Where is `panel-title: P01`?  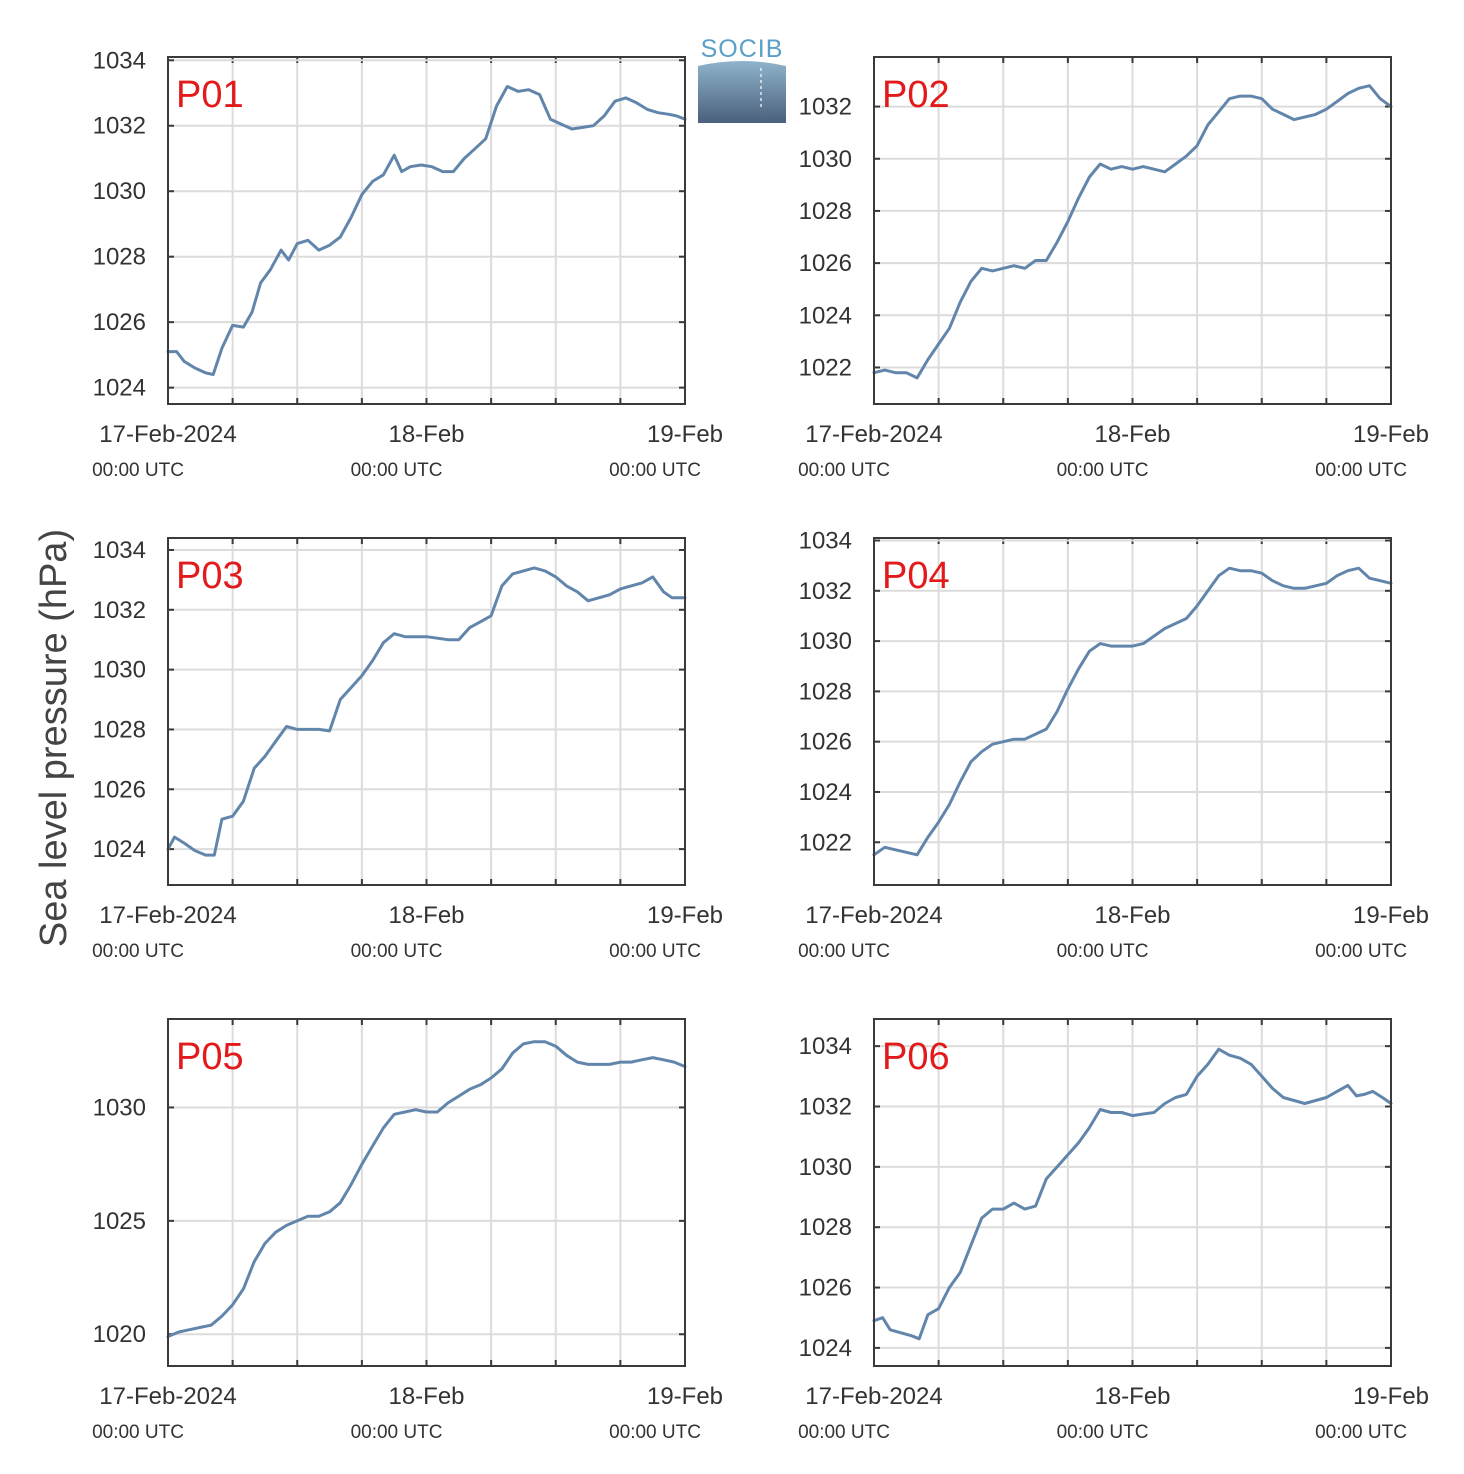
panel-title: P01 is located at coordinates (210, 95).